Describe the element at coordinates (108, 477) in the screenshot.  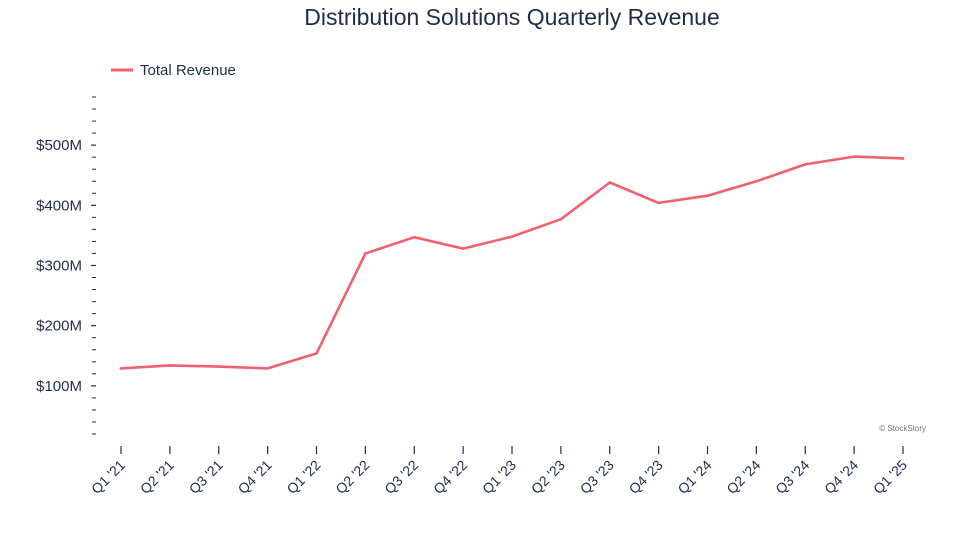
I see `x-tick-label: Q1 '21` at that location.